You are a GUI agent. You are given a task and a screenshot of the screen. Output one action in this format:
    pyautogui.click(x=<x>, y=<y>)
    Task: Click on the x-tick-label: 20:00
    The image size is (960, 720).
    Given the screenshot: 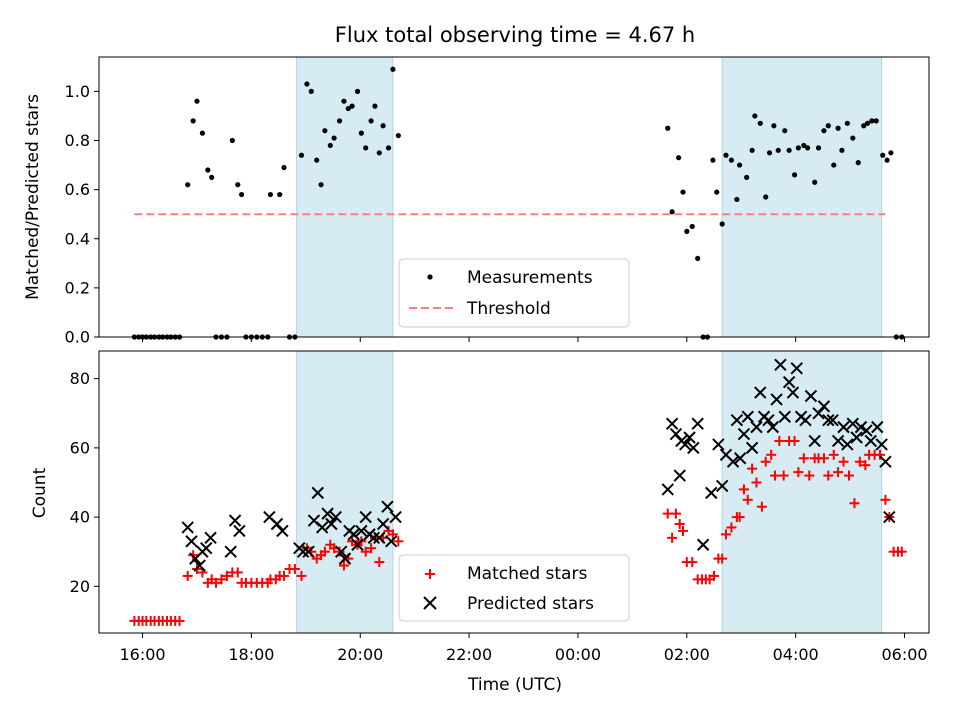 What is the action you would take?
    pyautogui.click(x=360, y=654)
    